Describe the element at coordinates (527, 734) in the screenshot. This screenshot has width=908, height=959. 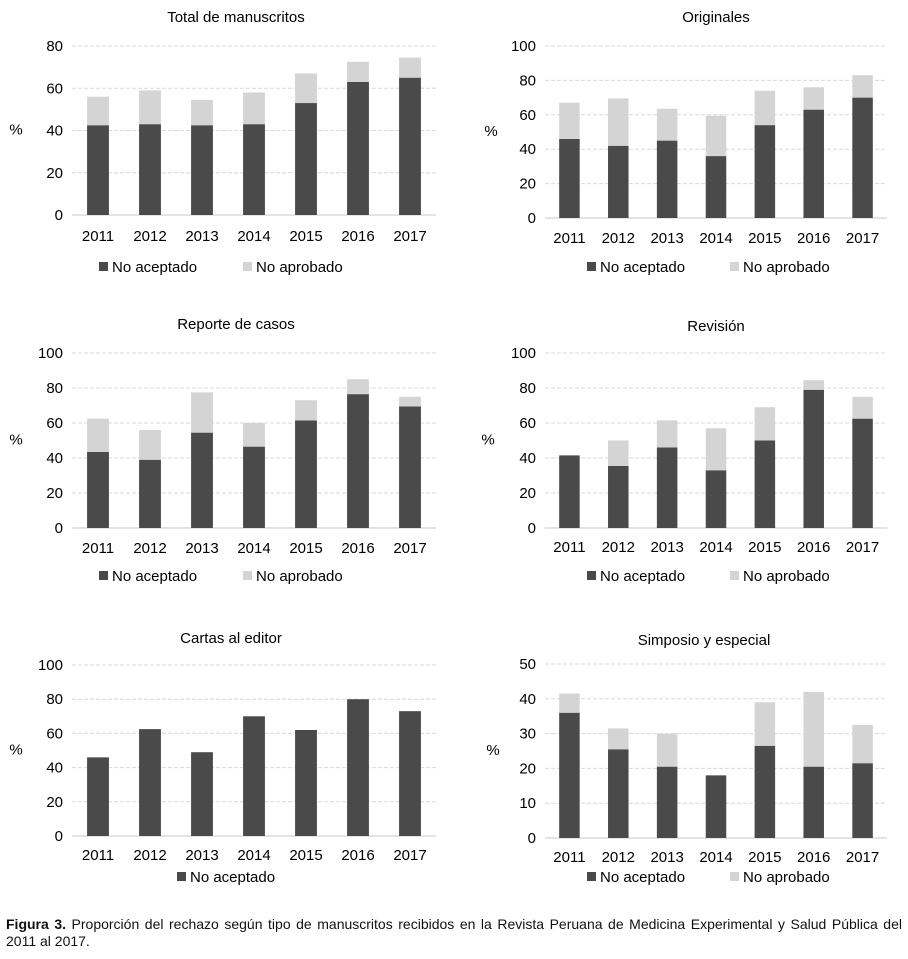
I see `y-tick-label: 30` at that location.